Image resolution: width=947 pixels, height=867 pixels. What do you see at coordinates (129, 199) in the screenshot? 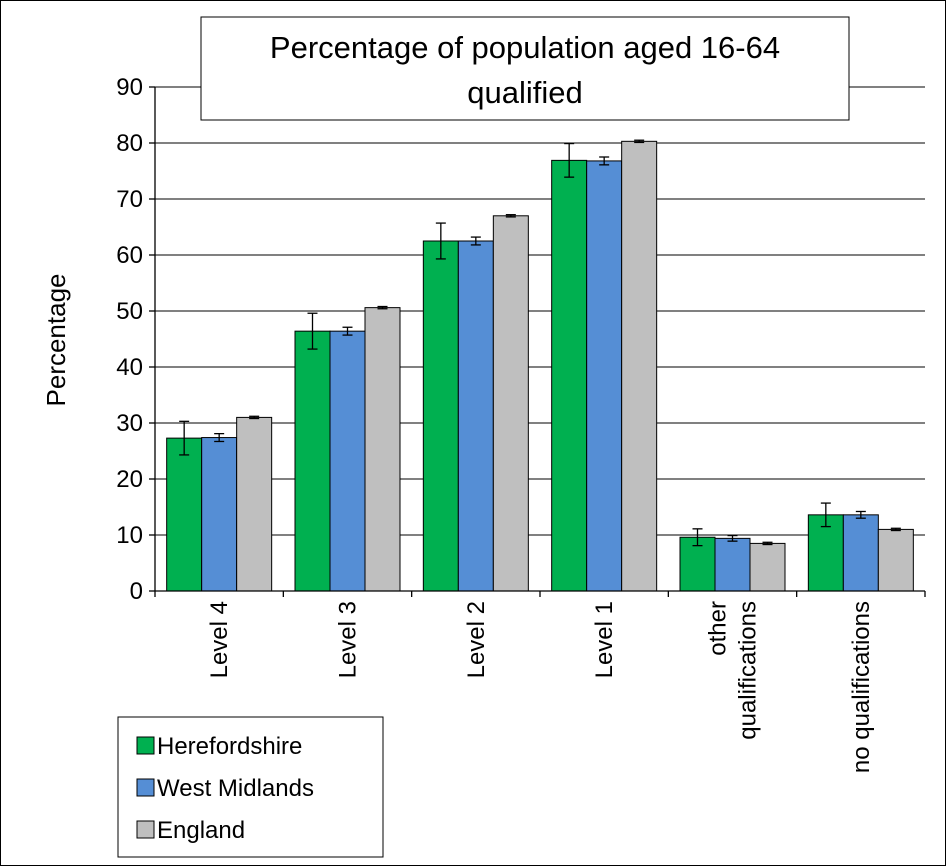
I see `y-tick-label: 70` at bounding box center [129, 199].